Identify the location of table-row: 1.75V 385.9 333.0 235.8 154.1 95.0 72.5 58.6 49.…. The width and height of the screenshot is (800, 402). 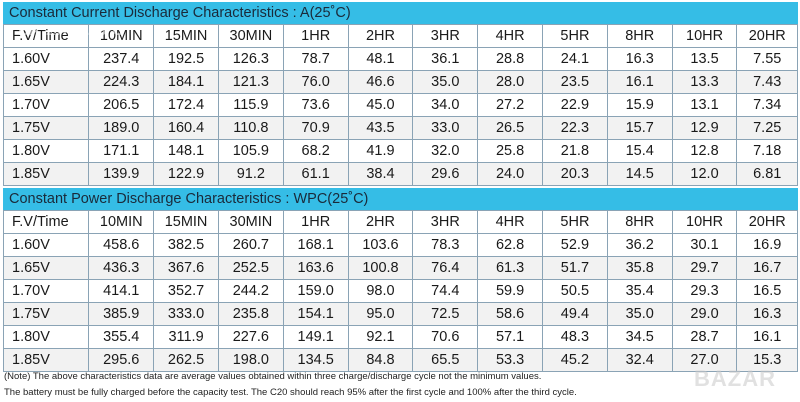
(400, 314).